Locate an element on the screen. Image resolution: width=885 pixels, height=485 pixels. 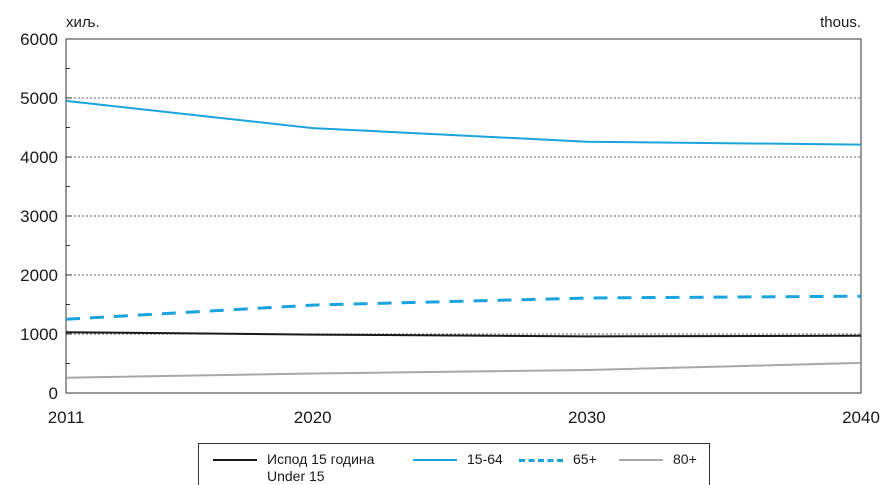
x-tick-label-2011: 2011 is located at coordinates (66, 417).